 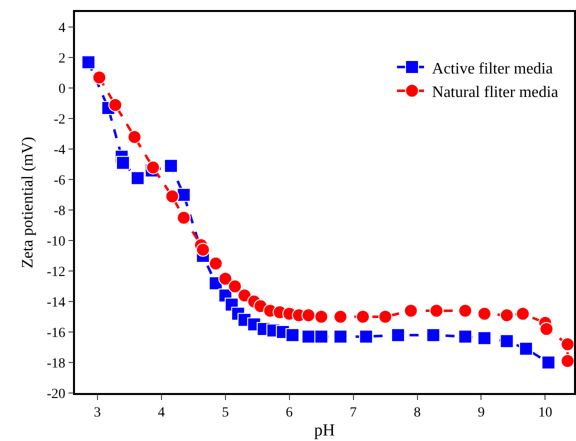 I want to click on x-tick-label: 7, so click(x=353, y=413).